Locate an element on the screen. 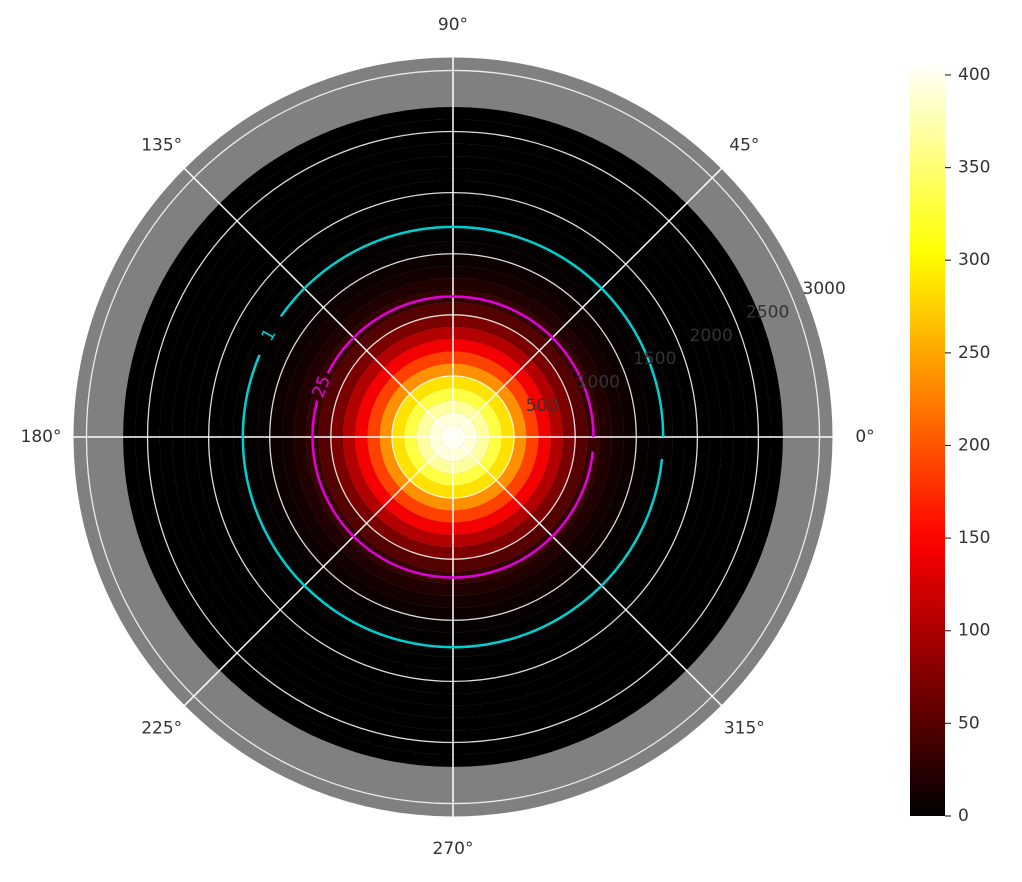 The width and height of the screenshot is (1022, 882). angular-tick-label: 45° is located at coordinates (744, 146).